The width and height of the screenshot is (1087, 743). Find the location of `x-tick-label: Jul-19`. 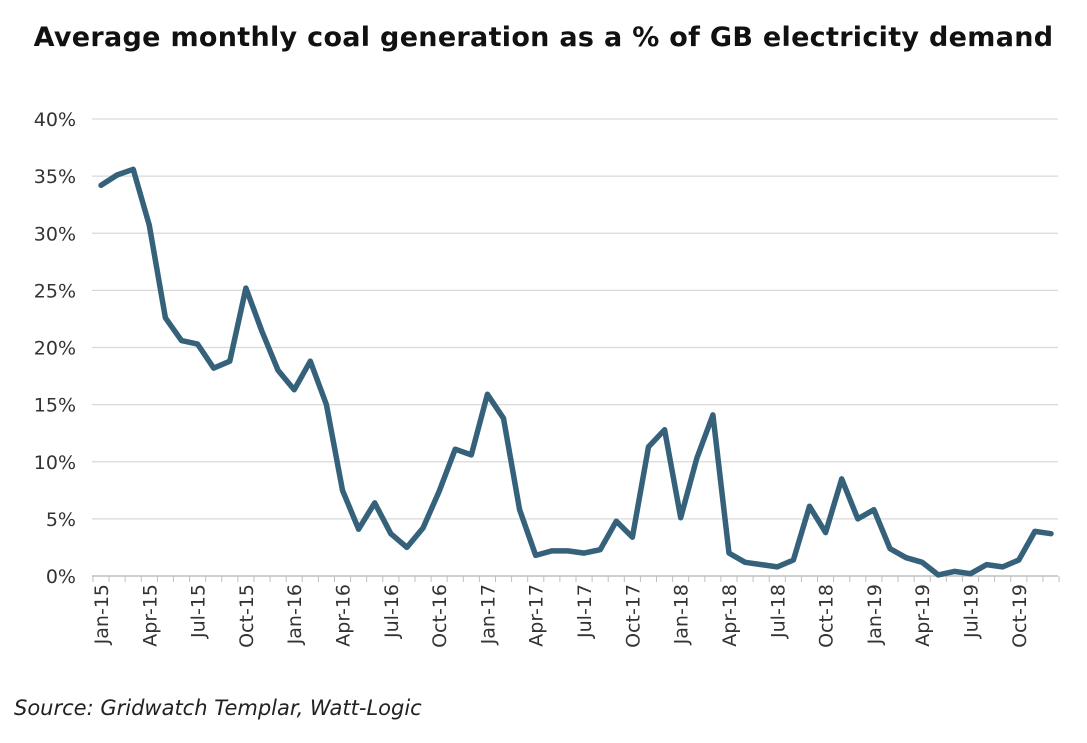

x-tick-label: Jul-19 is located at coordinates (971, 611).